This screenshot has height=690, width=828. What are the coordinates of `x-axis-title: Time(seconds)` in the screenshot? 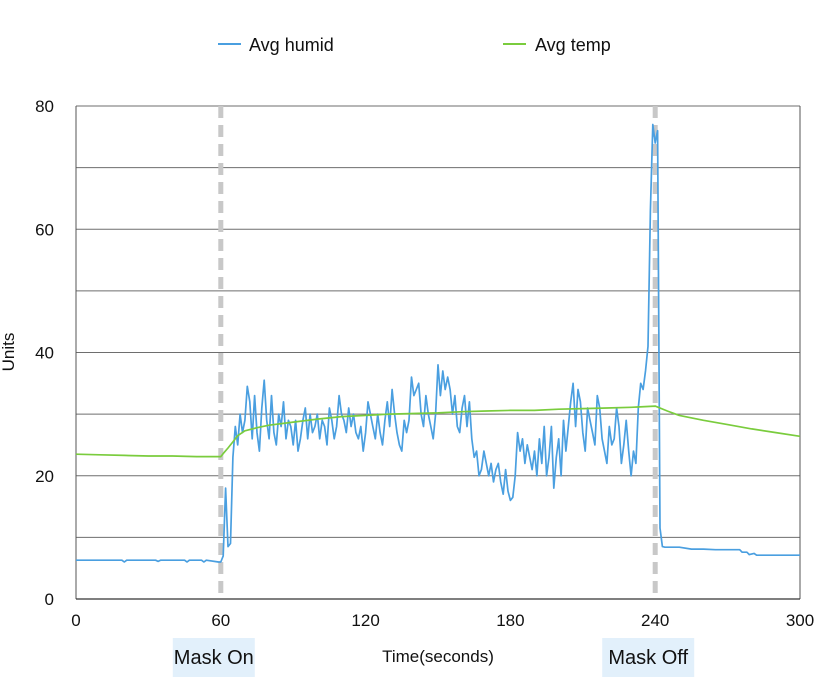 It's located at (438, 656).